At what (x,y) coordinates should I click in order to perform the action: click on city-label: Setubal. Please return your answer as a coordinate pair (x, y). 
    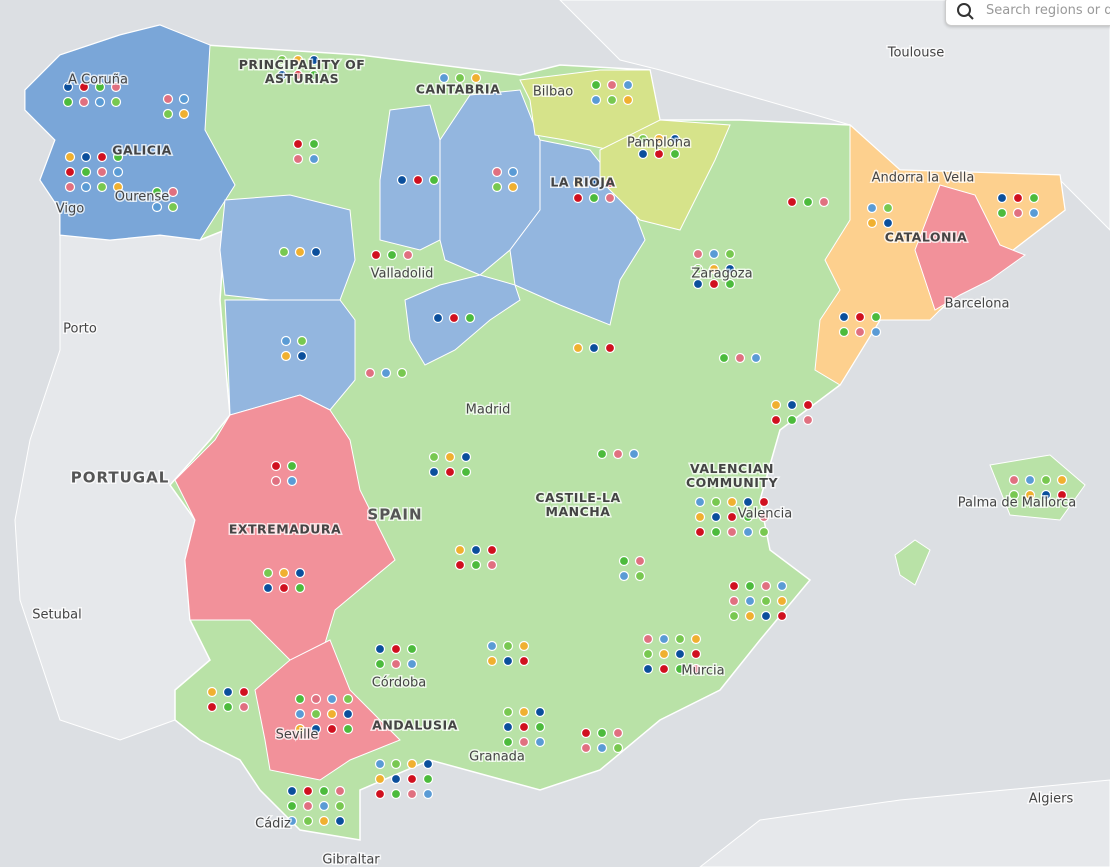
    Looking at the image, I should click on (56, 615).